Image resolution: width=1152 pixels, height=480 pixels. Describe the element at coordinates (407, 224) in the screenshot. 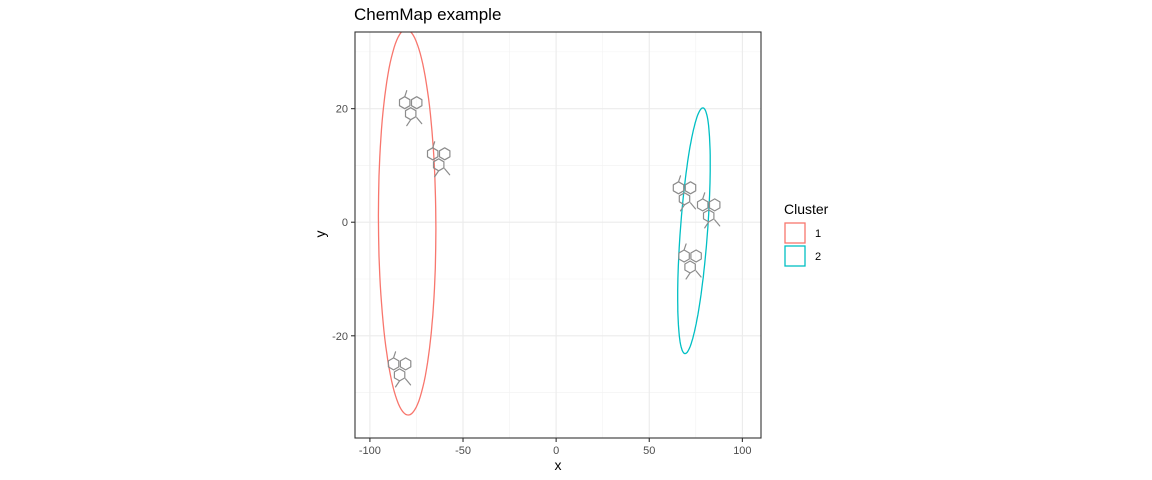

I see `cluster-1-ellipse` at that location.